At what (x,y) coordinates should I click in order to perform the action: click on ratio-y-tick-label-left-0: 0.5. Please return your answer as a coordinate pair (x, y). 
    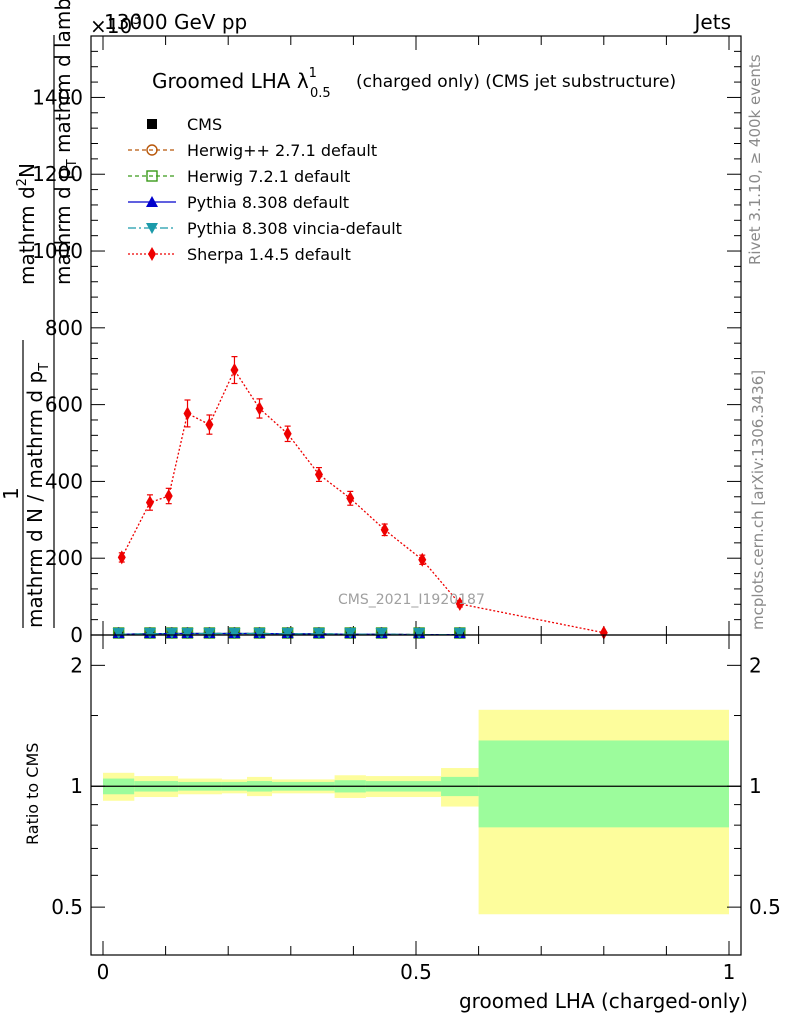
    Looking at the image, I should click on (67, 907).